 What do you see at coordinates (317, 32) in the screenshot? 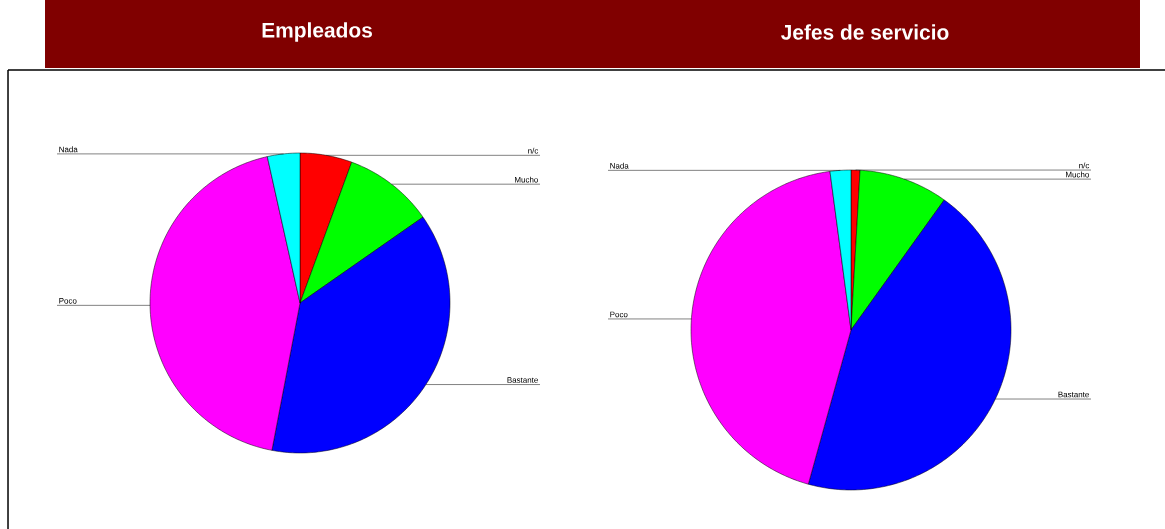
I see `chart-title: Empleados` at bounding box center [317, 32].